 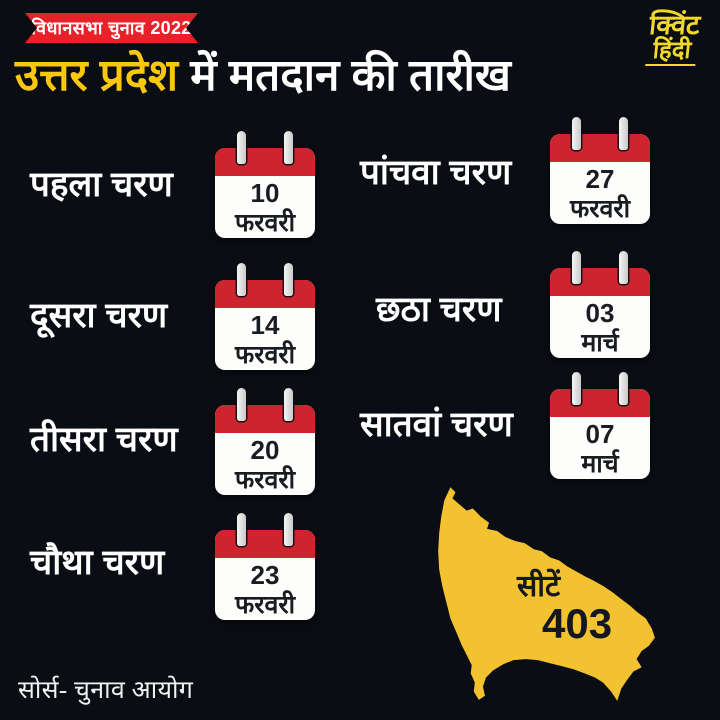 I want to click on phase-6-month: मार्च, so click(x=600, y=342).